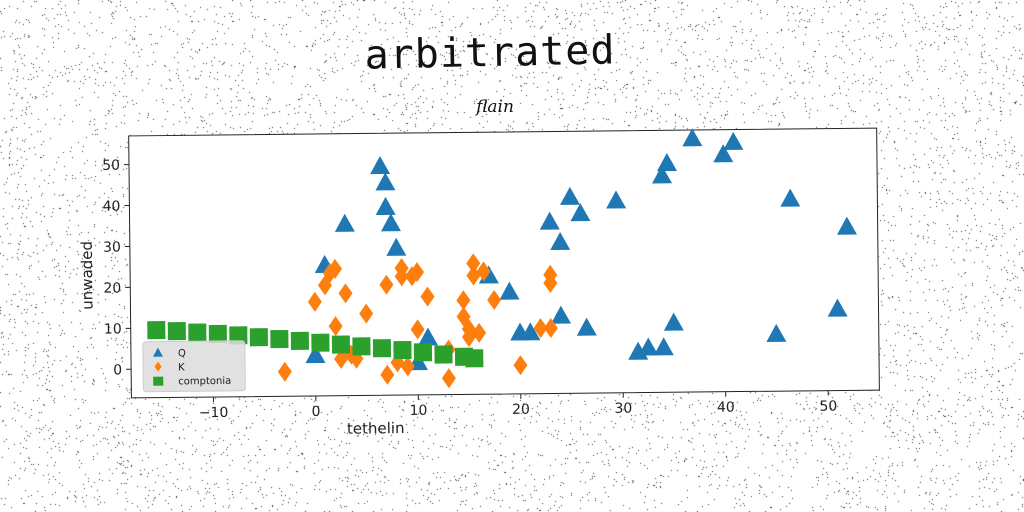  Describe the element at coordinates (623, 409) in the screenshot. I see `x-tick-label: 30` at that location.